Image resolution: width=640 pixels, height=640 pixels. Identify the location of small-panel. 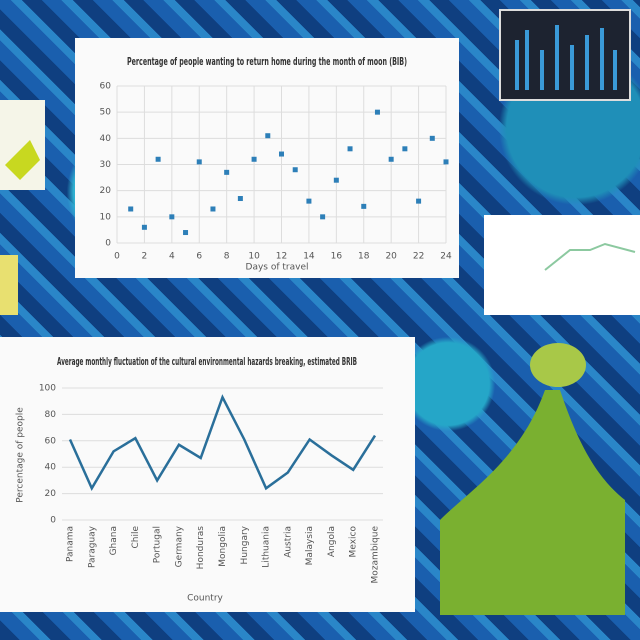
(562, 265).